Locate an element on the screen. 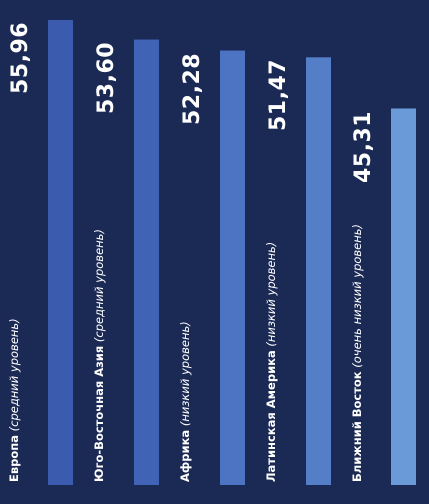 This screenshot has height=504, width=429. category-name: Юго-Восточная Азия is located at coordinates (99, 413).